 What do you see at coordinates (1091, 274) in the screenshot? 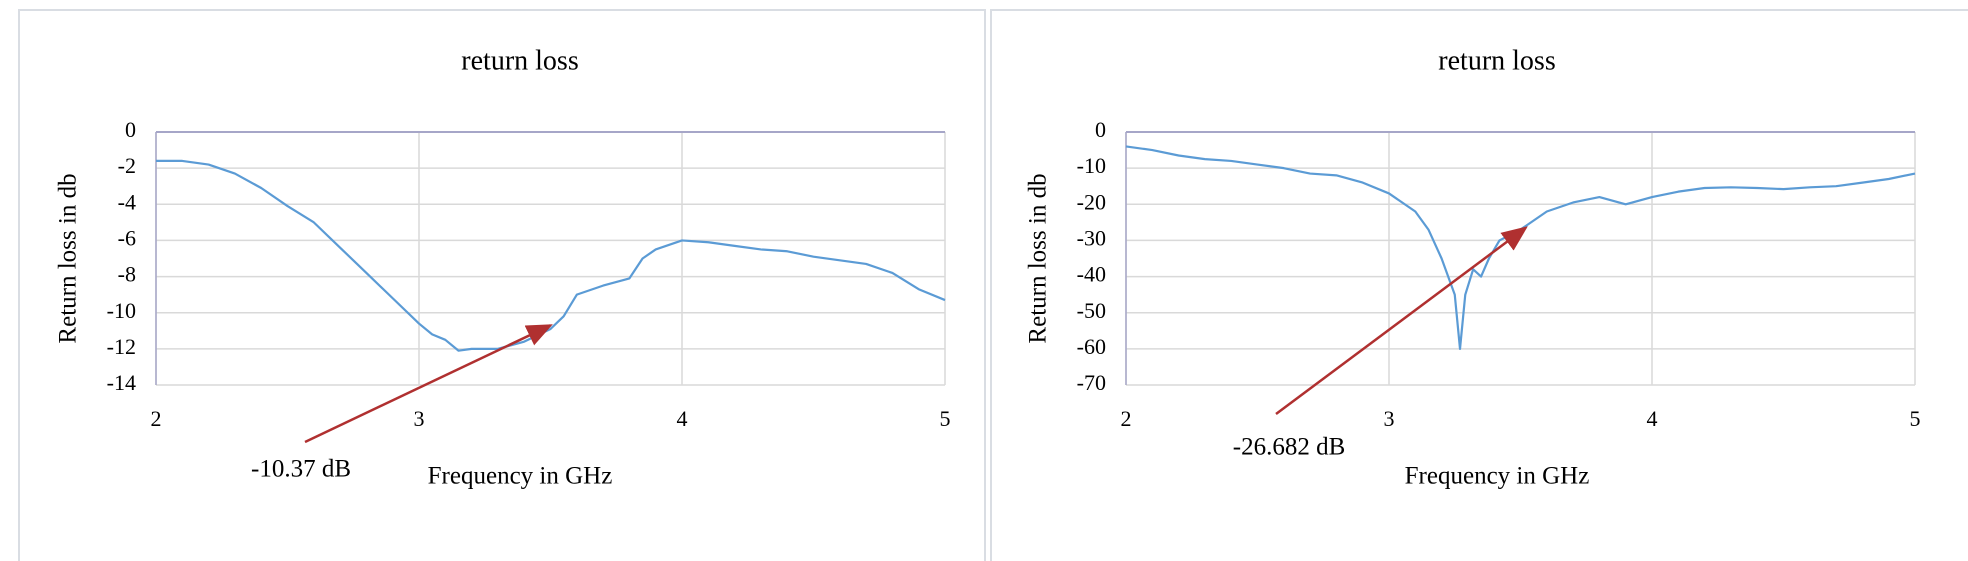
I see `y-tick-label: -40` at bounding box center [1091, 274].